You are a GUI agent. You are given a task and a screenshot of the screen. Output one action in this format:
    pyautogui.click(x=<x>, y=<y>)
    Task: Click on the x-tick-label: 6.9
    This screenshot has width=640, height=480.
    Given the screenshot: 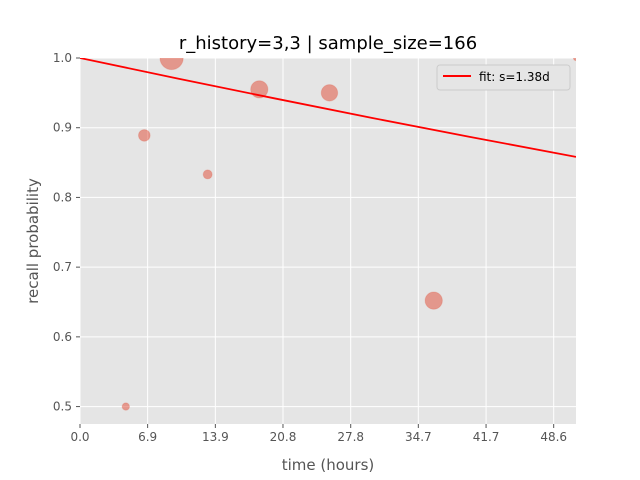 What is the action you would take?
    pyautogui.click(x=147, y=437)
    